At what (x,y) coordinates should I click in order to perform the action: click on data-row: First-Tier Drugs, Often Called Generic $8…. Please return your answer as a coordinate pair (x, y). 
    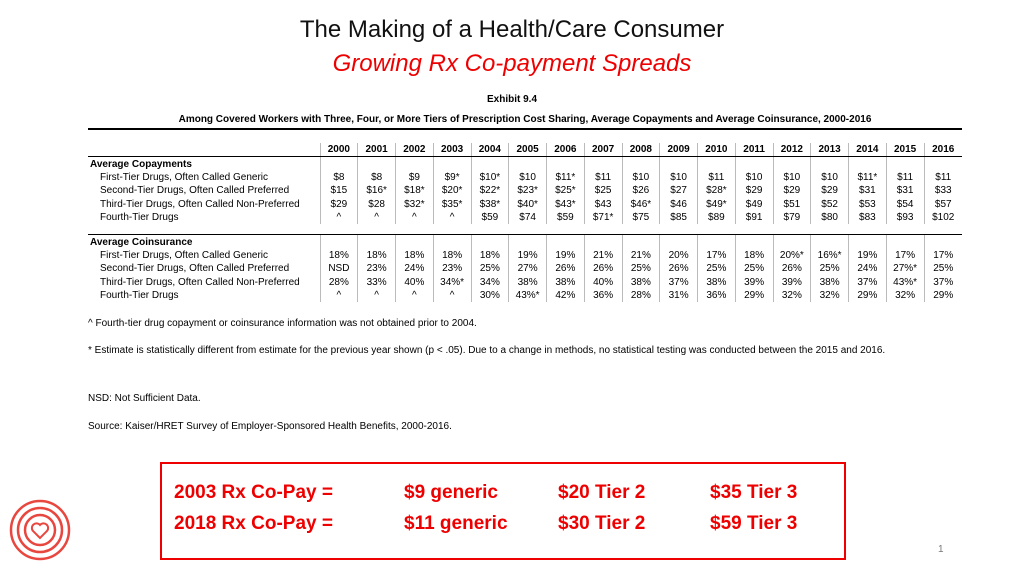
    Looking at the image, I should click on (525, 177).